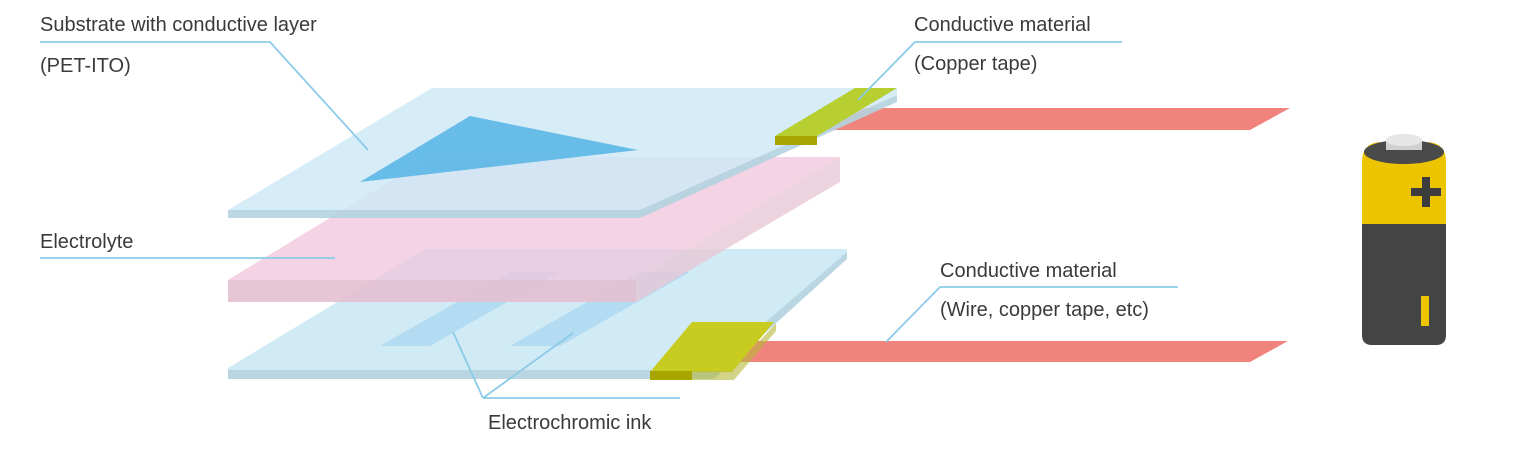 The image size is (1536, 456). I want to click on leader-substrate, so click(204, 96).